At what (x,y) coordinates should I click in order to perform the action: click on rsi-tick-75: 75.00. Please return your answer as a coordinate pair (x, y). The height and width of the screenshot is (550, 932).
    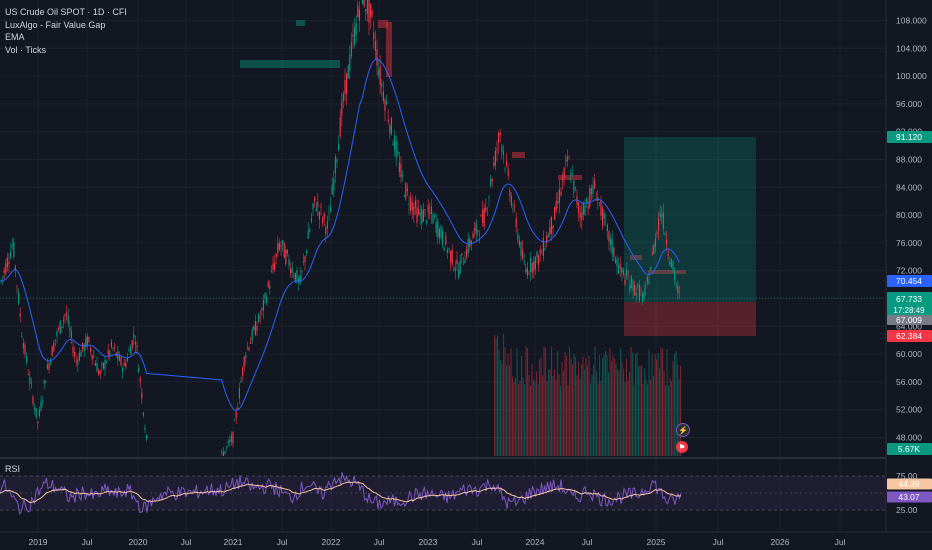
    Looking at the image, I should click on (907, 476).